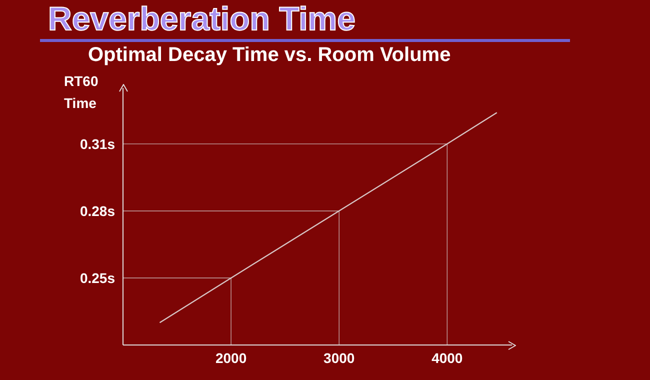  I want to click on x-tick-label: 3000, so click(339, 358).